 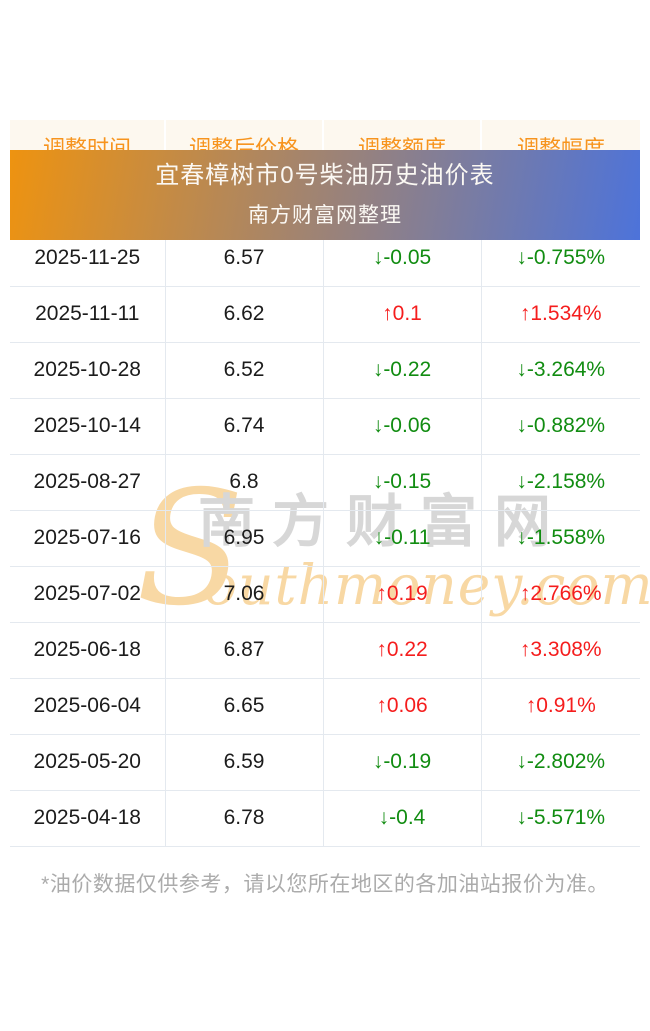 What do you see at coordinates (560, 313) in the screenshot?
I see `cell-change-pct: ↑1.534%` at bounding box center [560, 313].